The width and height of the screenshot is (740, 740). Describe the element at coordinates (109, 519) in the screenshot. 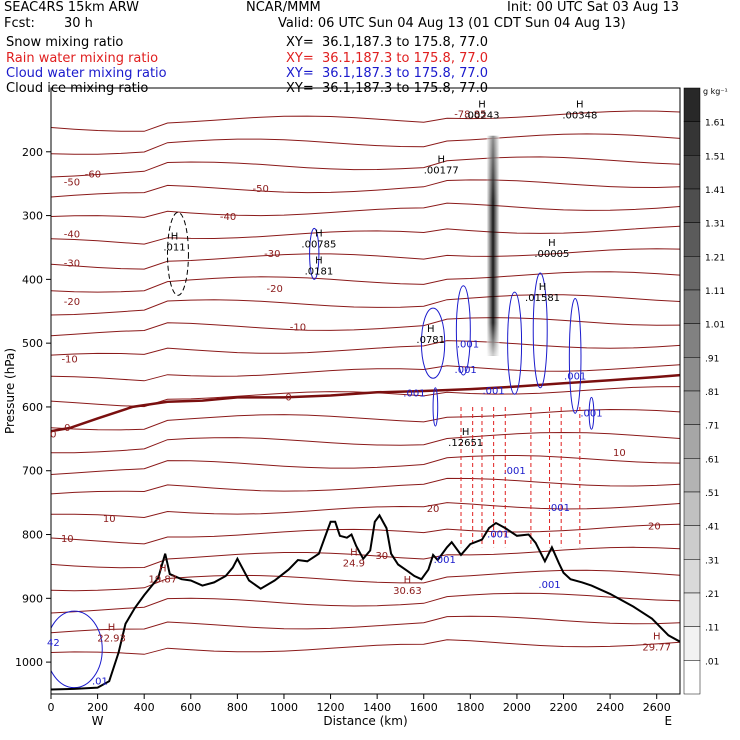

I see `temperature-label: 10` at that location.